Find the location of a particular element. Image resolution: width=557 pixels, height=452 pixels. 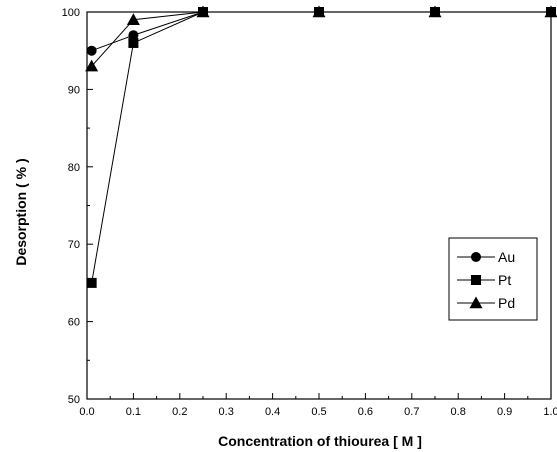

series-line-pd is located at coordinates (321, 39).